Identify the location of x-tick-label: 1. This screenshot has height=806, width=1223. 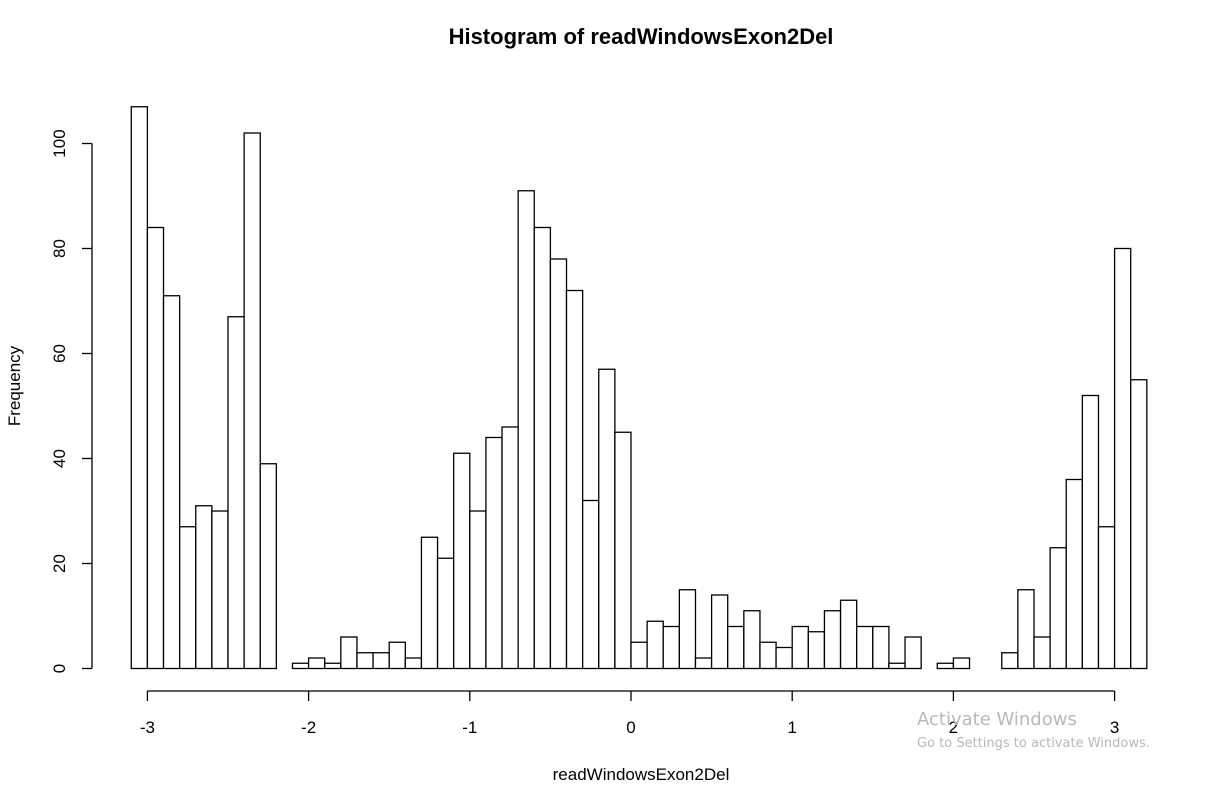
(791, 727).